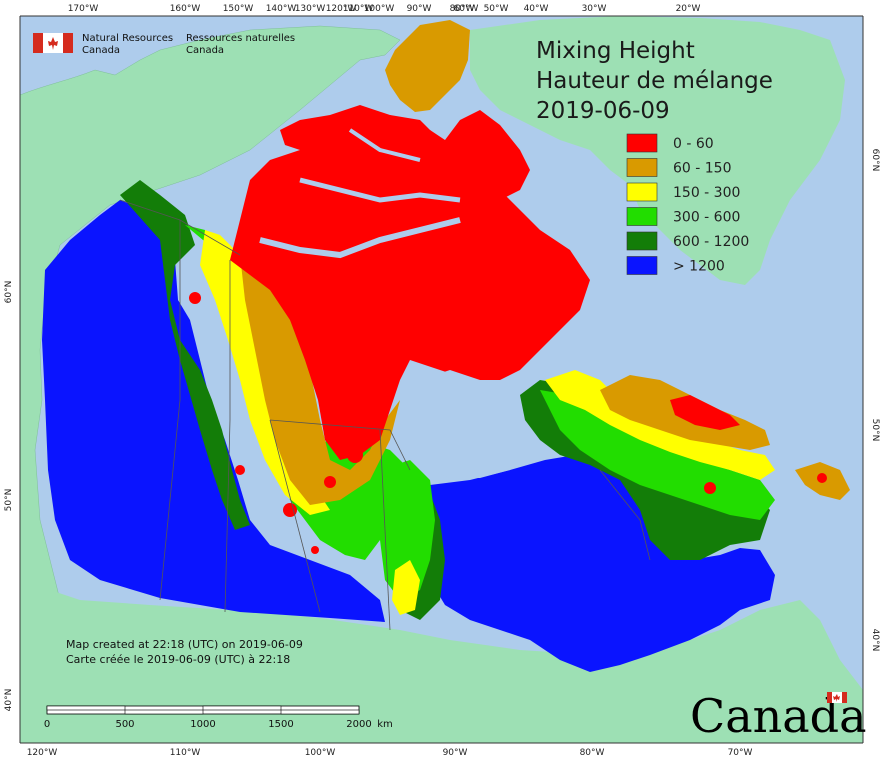 The height and width of the screenshot is (760, 880). Describe the element at coordinates (407, 530) in the screenshot. I see `zone-green-ontario` at that location.